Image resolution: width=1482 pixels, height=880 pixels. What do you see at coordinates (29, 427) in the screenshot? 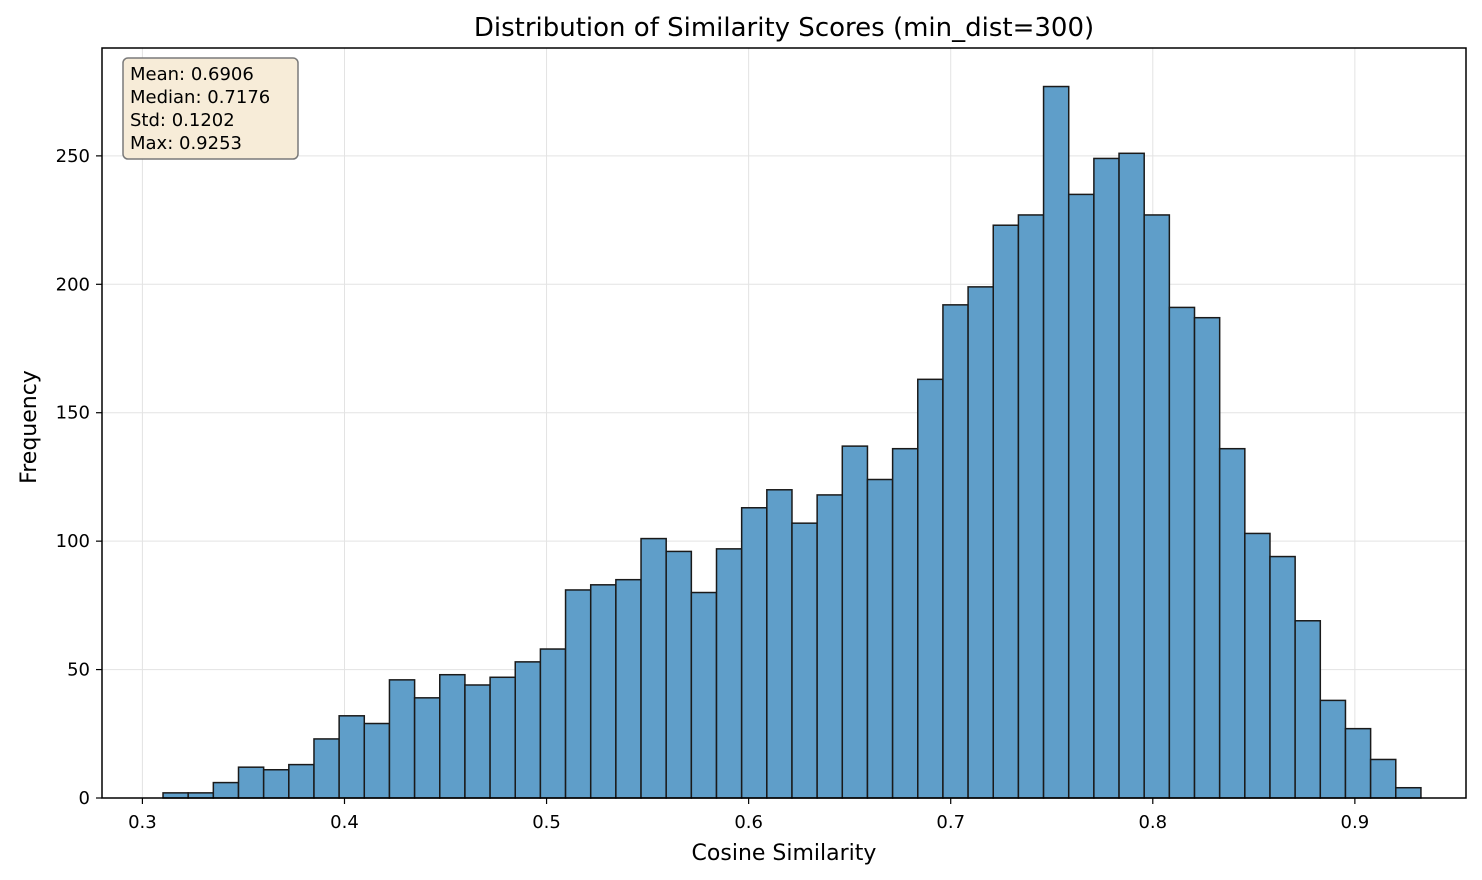
I see `y-axis-title: Frequency` at bounding box center [29, 427].